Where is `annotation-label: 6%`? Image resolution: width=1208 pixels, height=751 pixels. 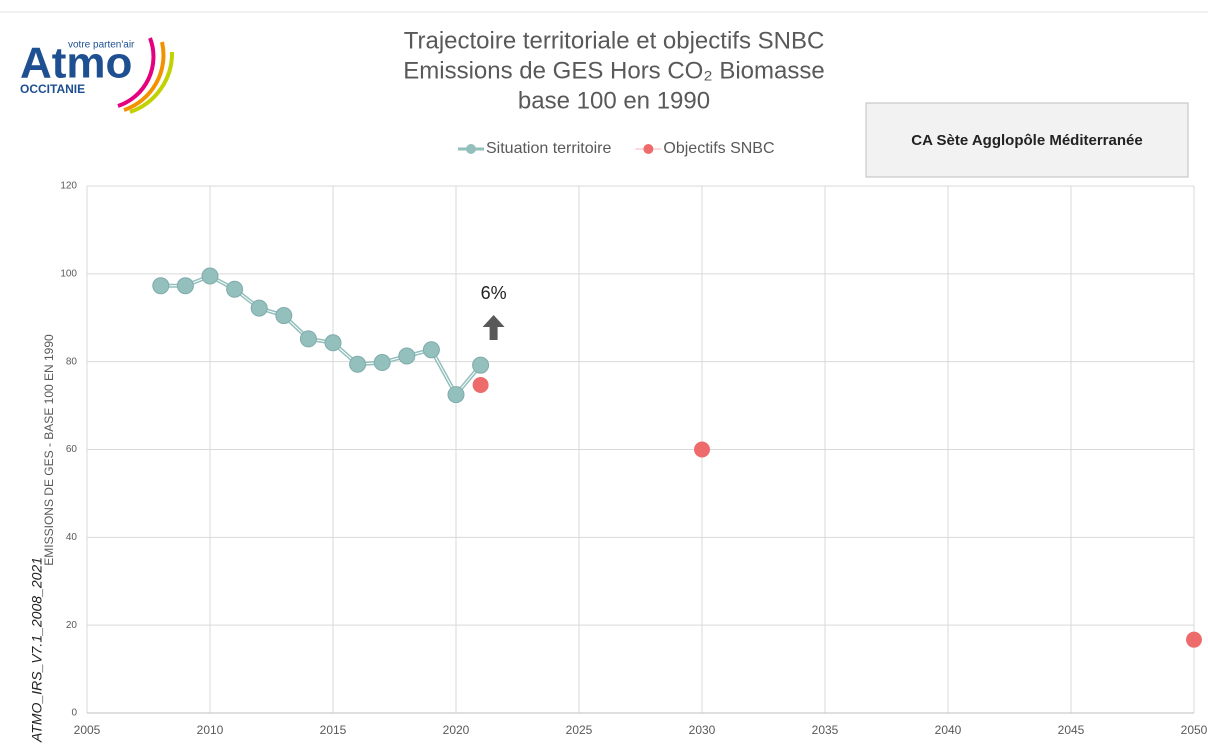 annotation-label: 6% is located at coordinates (494, 293).